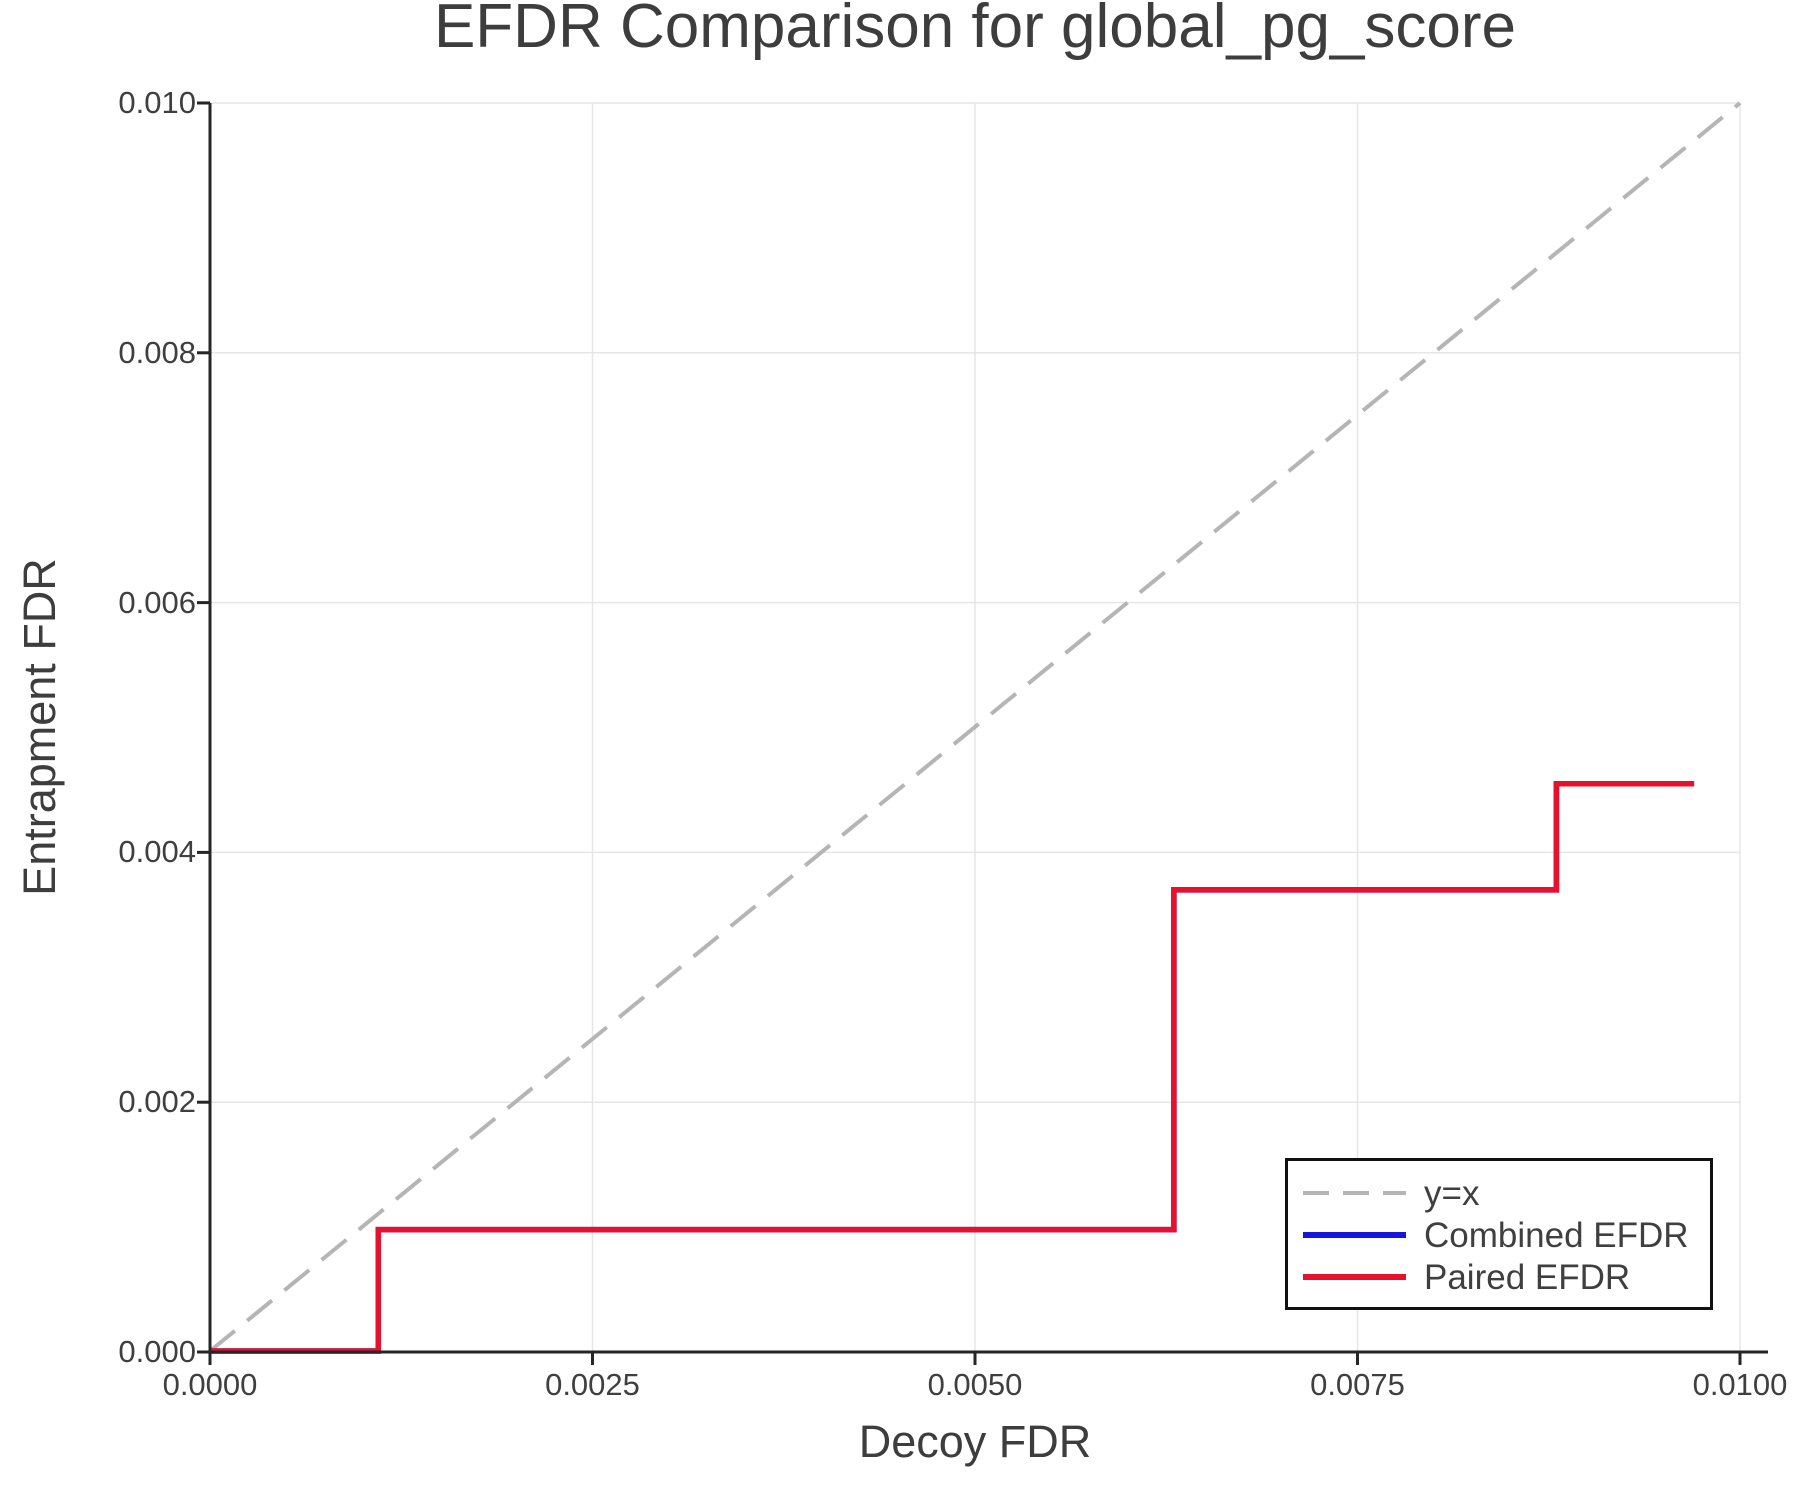 The width and height of the screenshot is (1800, 1500). What do you see at coordinates (210, 1384) in the screenshot?
I see `x-tick-label: 0.0000` at bounding box center [210, 1384].